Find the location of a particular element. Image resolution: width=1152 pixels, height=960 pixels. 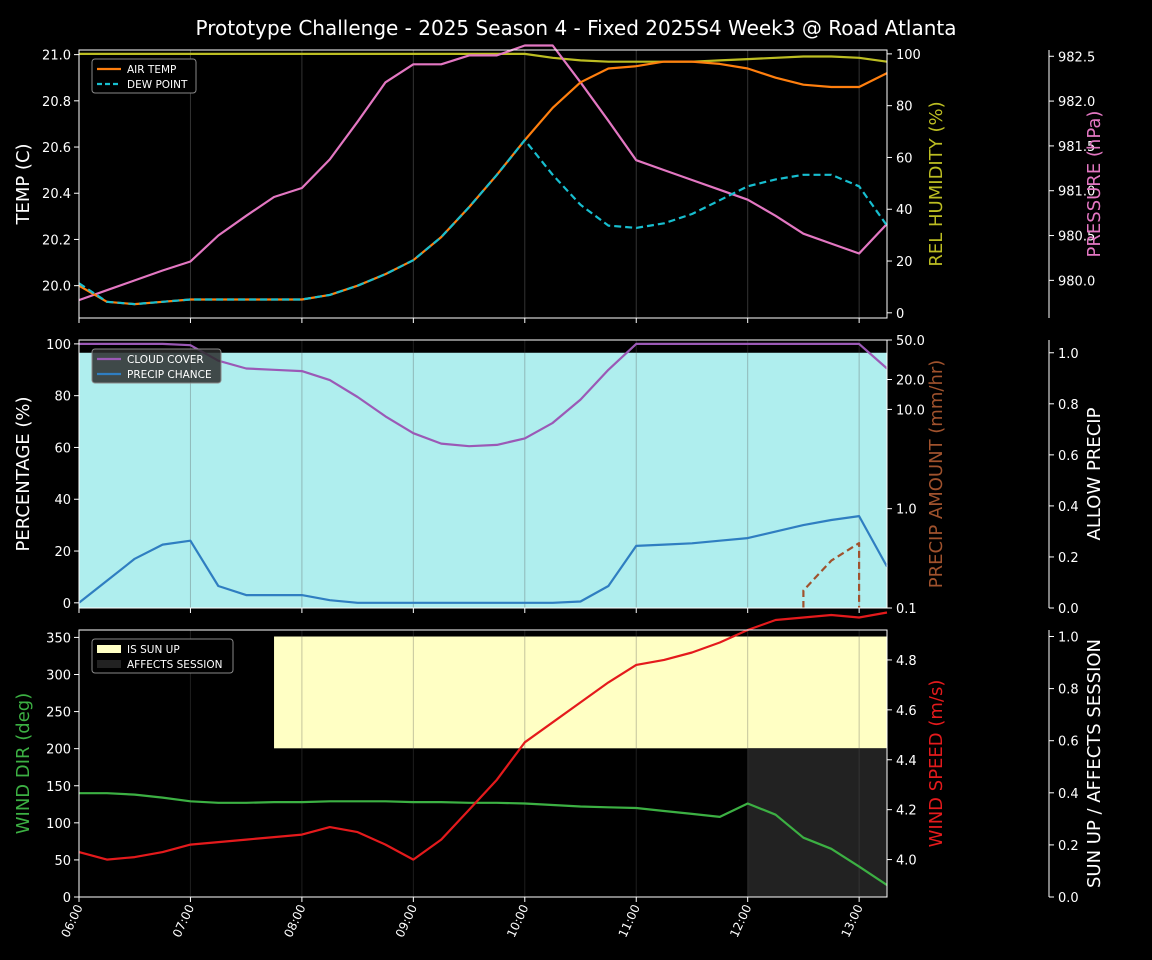

right-tick-label: 100 is located at coordinates (908, 55).